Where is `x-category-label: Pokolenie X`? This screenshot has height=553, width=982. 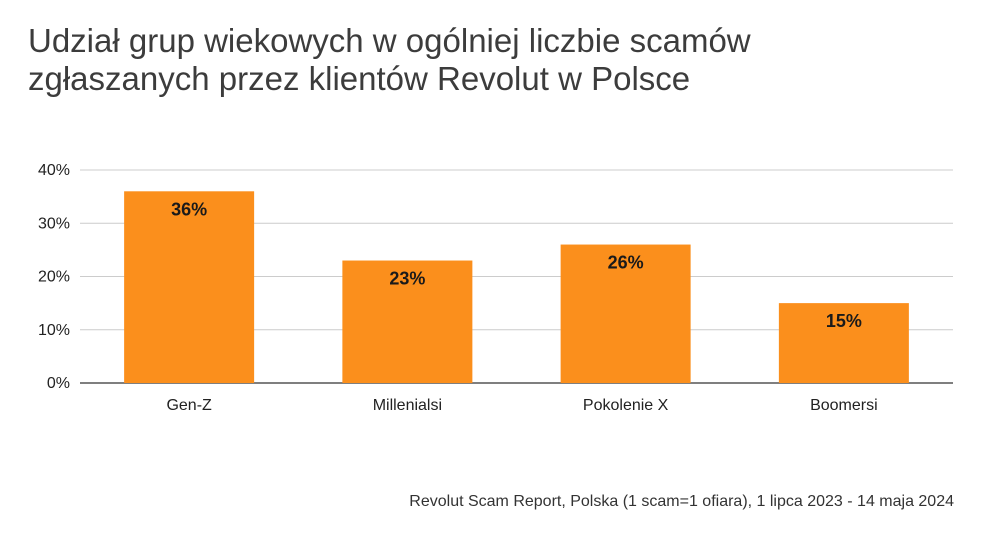
x-category-label: Pokolenie X is located at coordinates (626, 405).